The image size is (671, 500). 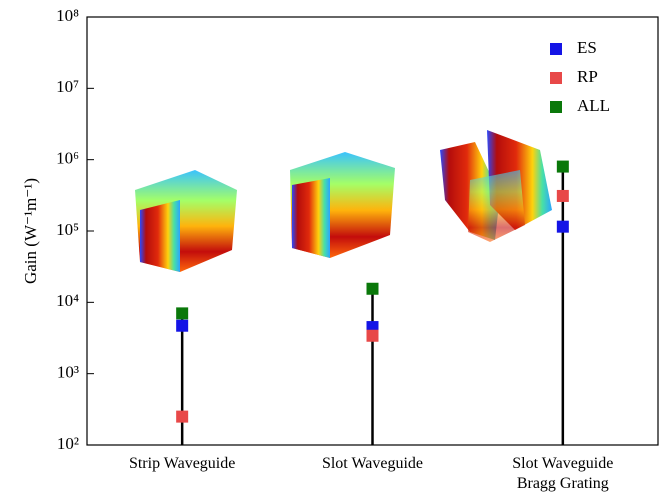 I want to click on y-tick-label: 10⁷, so click(x=67, y=86).